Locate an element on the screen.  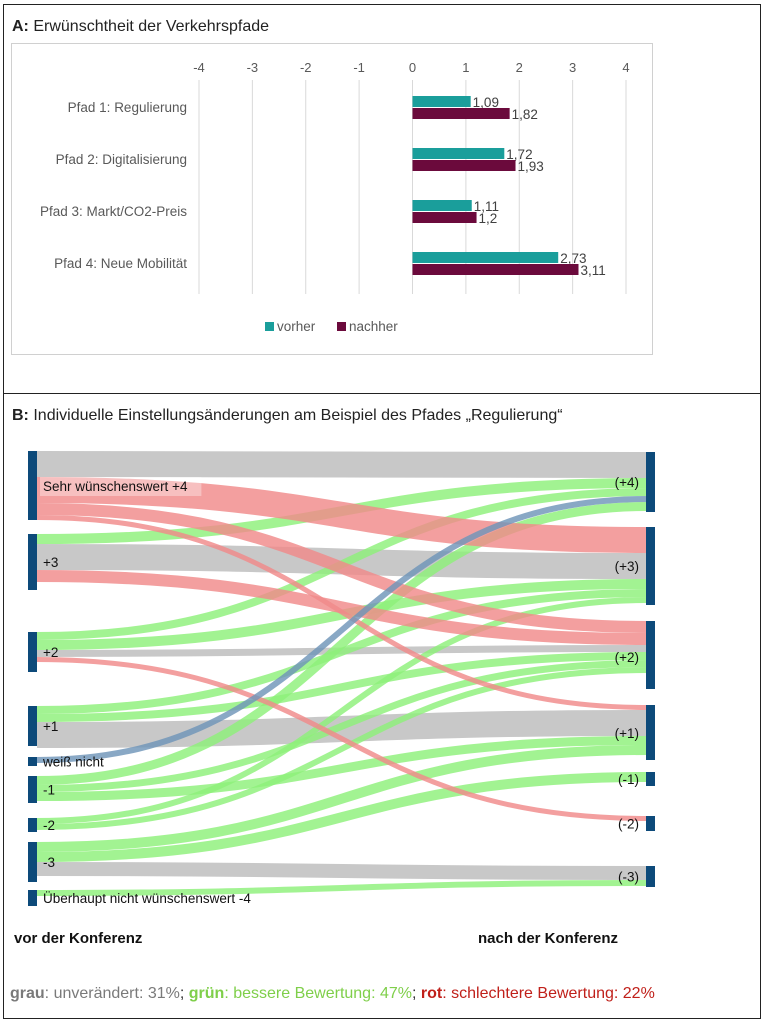
panel-a-title: A: Erwünschtheit der Verkehrspfade is located at coordinates (140, 27).